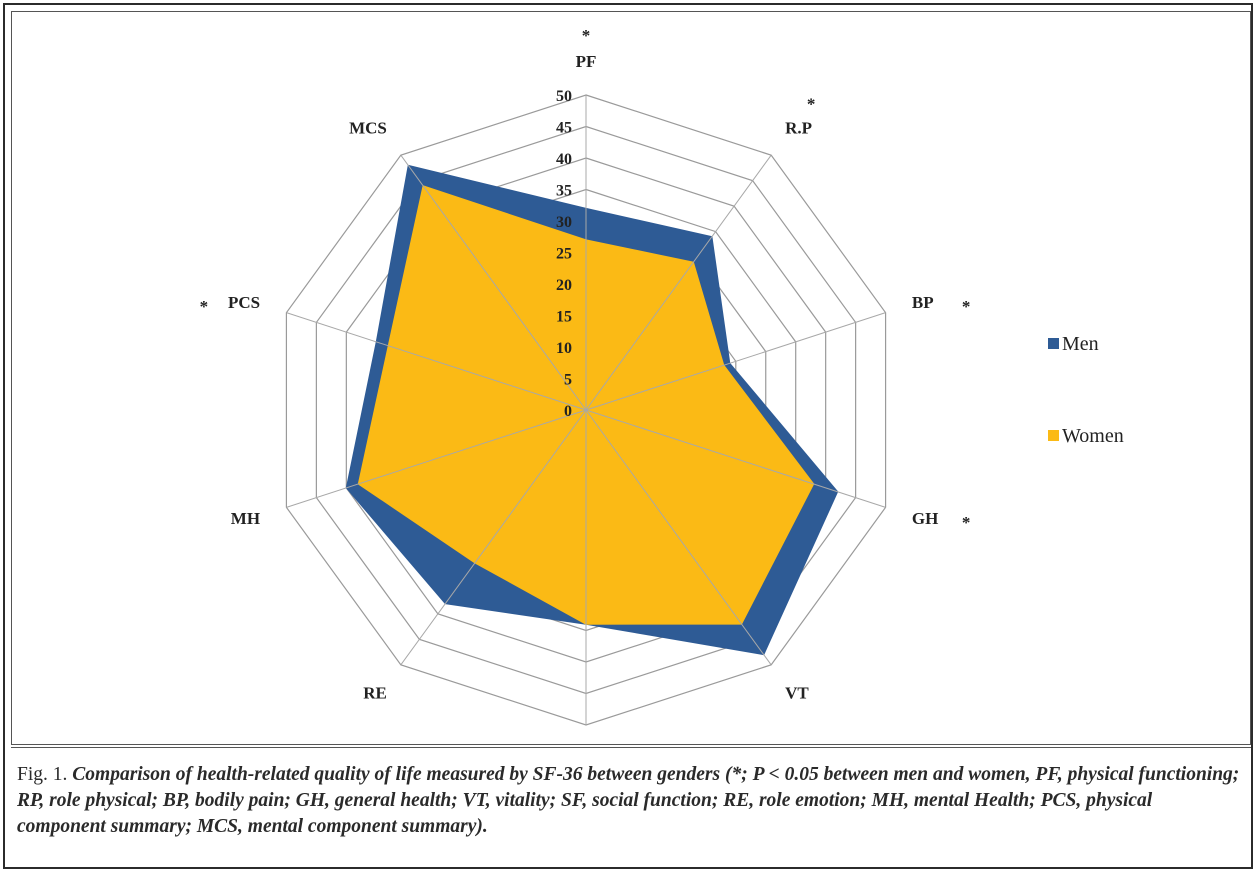 This screenshot has height=874, width=1258. Describe the element at coordinates (564, 348) in the screenshot. I see `tick-label-10: 10` at that location.